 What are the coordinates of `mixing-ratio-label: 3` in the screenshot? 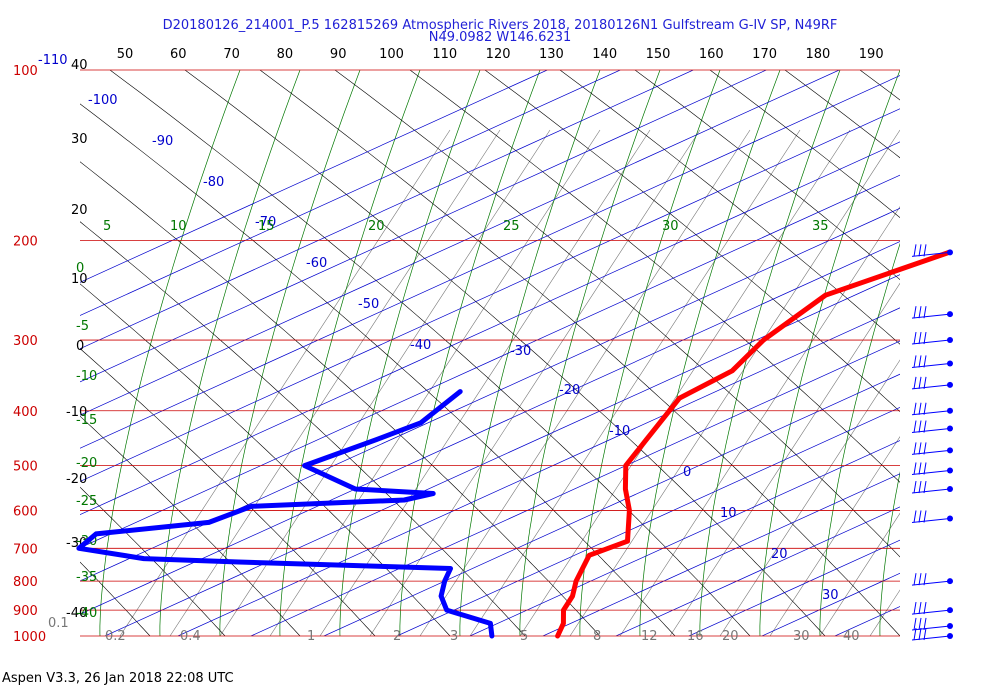 It's located at (454, 636).